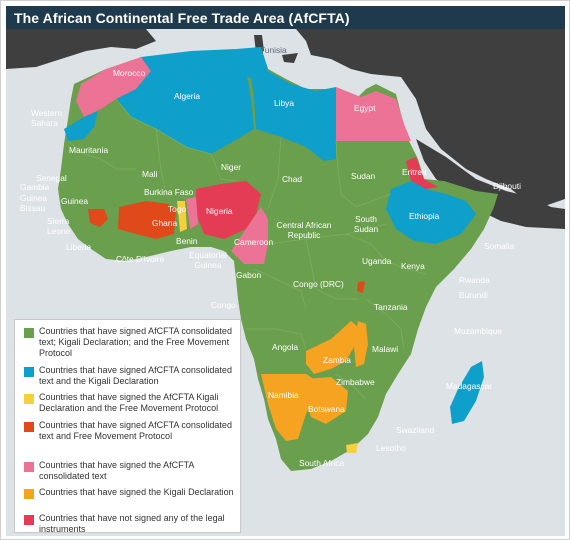 The width and height of the screenshot is (570, 540). I want to click on label-mali: Mali, so click(150, 174).